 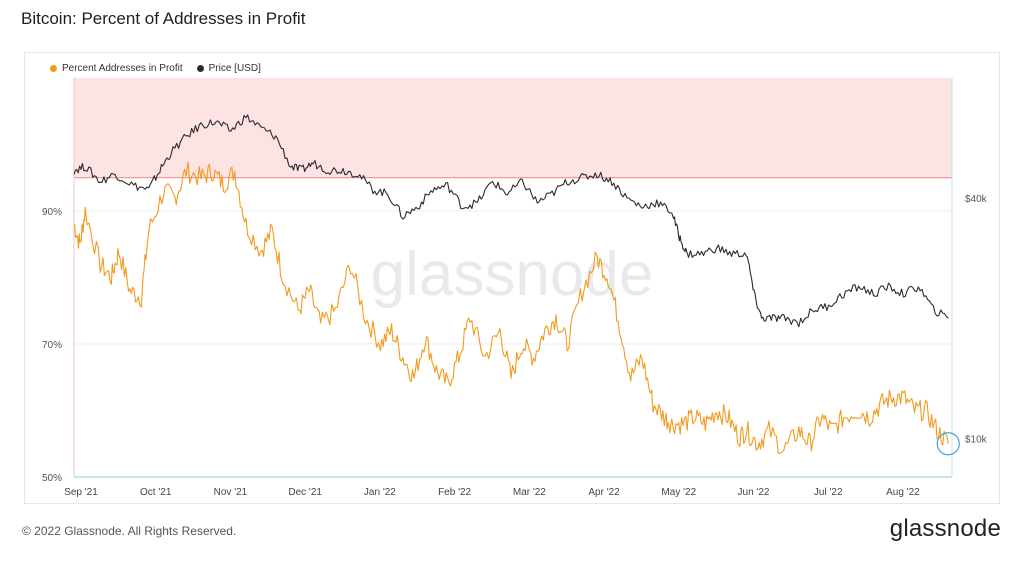 What do you see at coordinates (828, 492) in the screenshot?
I see `x-tick-label: Jul '22` at bounding box center [828, 492].